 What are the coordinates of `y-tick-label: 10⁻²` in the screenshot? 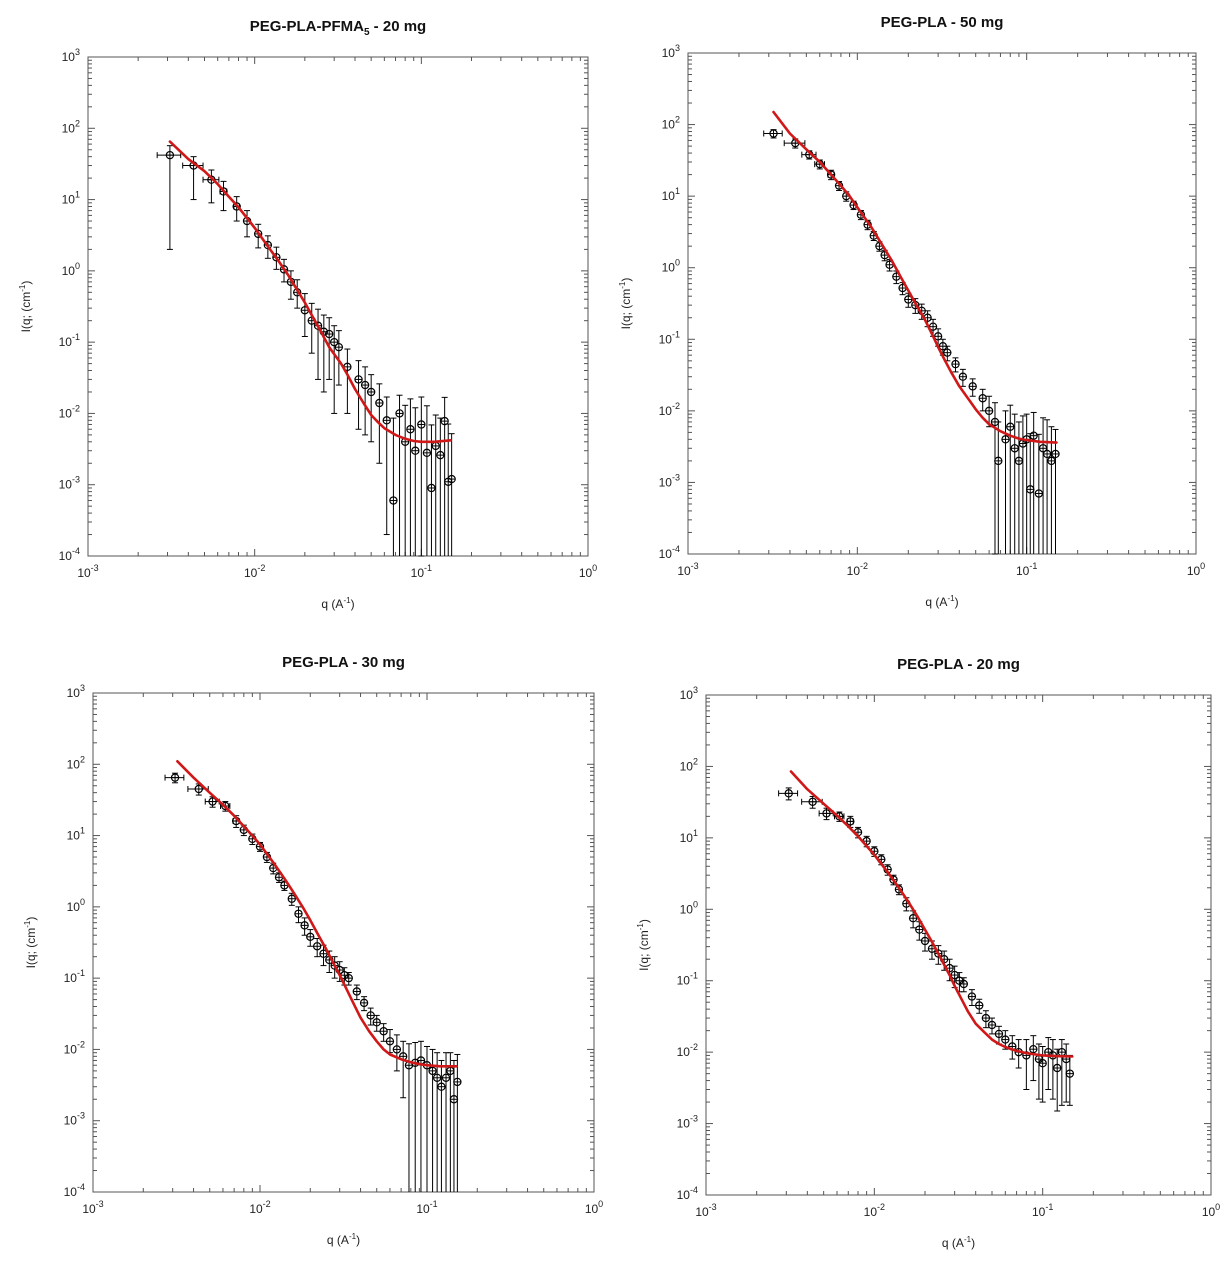 It's located at (74, 1047).